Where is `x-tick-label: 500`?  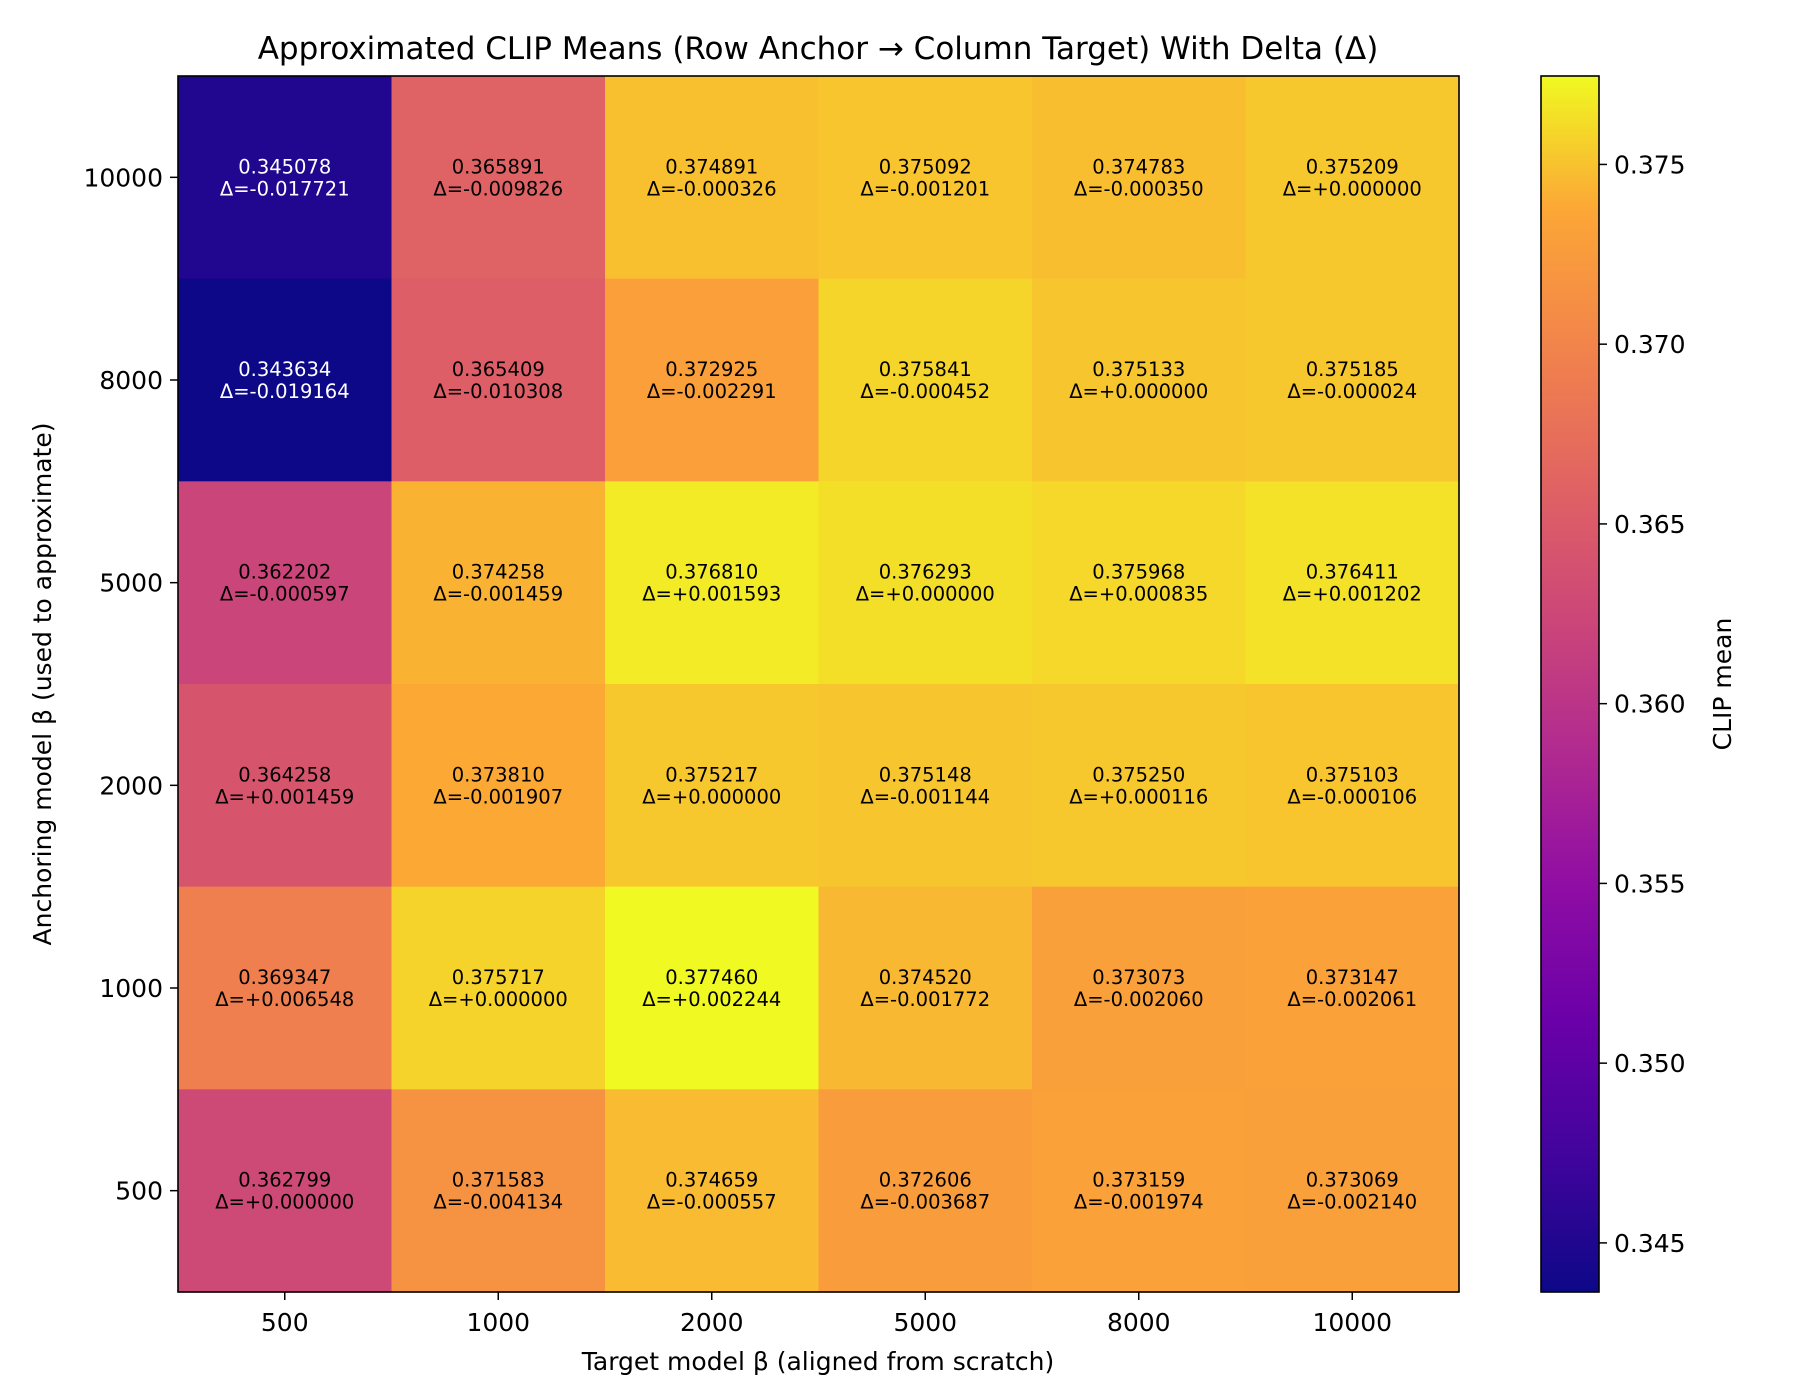 x-tick-label: 500 is located at coordinates (285, 1322).